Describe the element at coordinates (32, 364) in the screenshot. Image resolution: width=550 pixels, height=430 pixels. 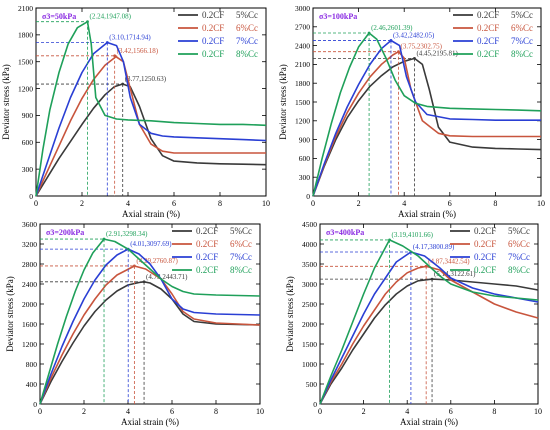
I see `y-tick-label: 800` at that location.